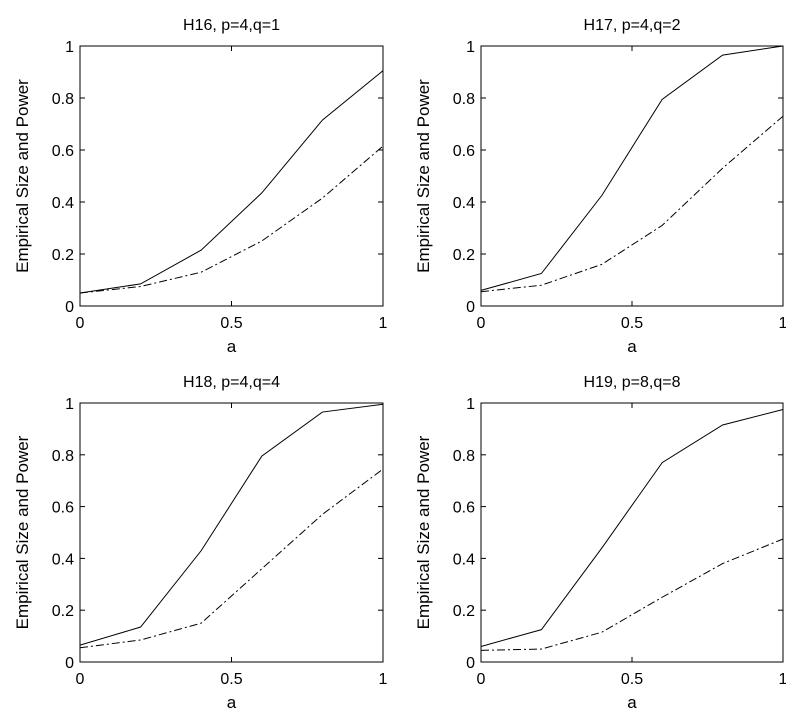  Describe the element at coordinates (231, 25) in the screenshot. I see `chart-title: H16, p=4,q=1` at that location.